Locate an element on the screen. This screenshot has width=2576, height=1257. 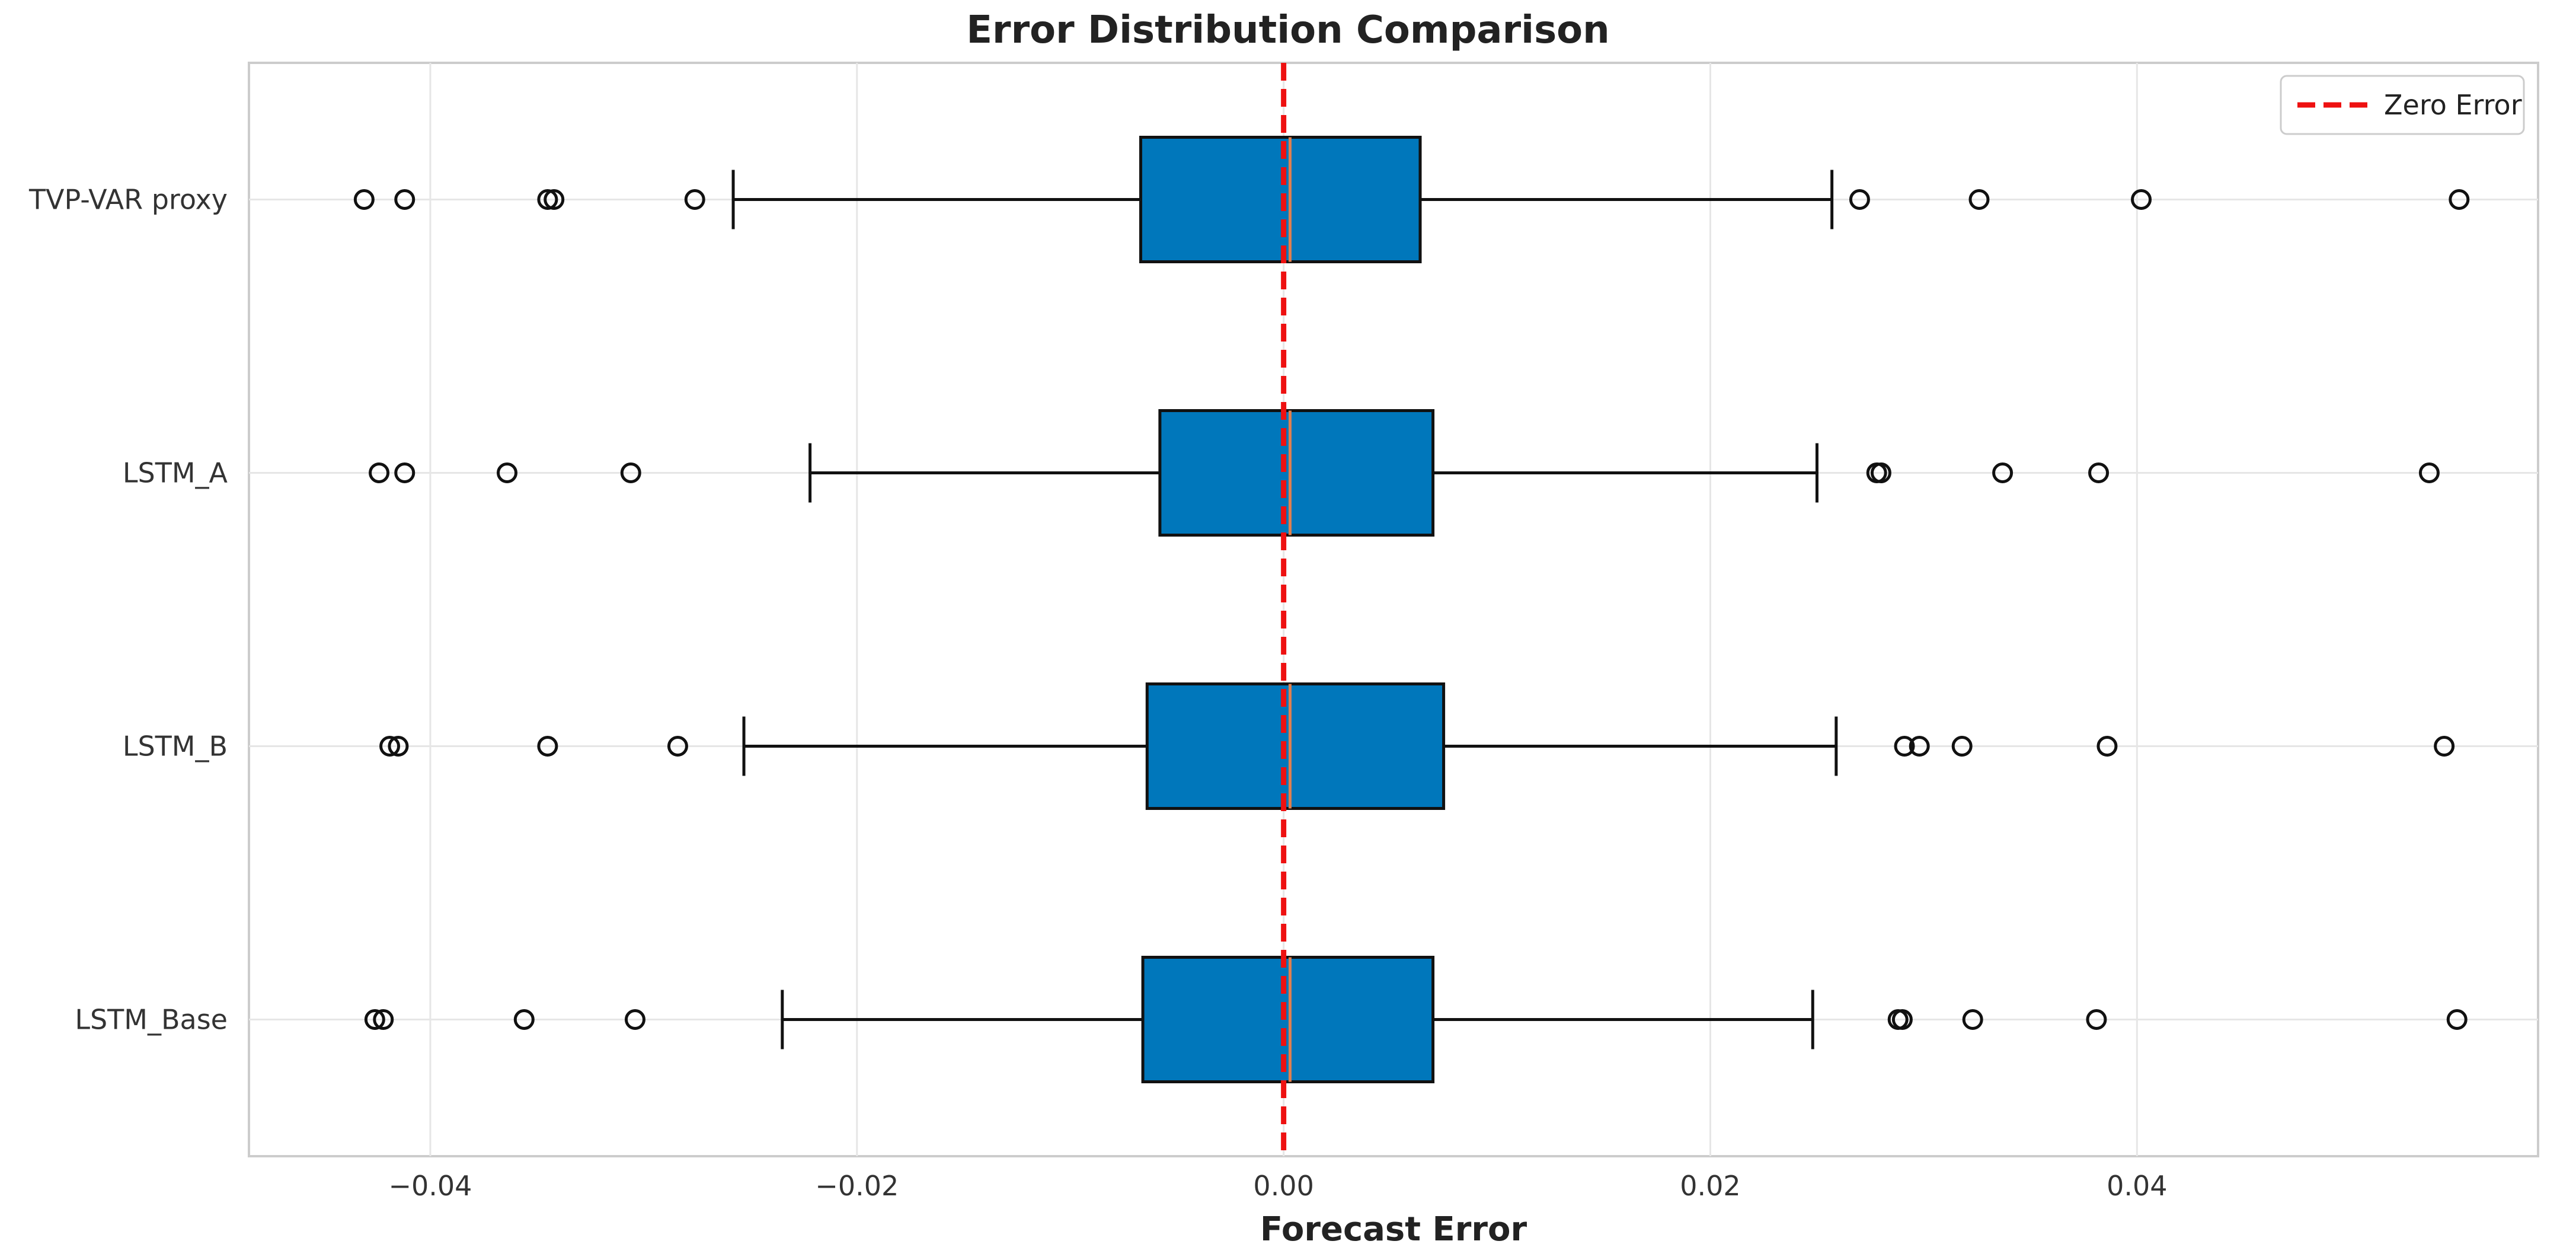
box-lstm-a is located at coordinates (1313, 473).